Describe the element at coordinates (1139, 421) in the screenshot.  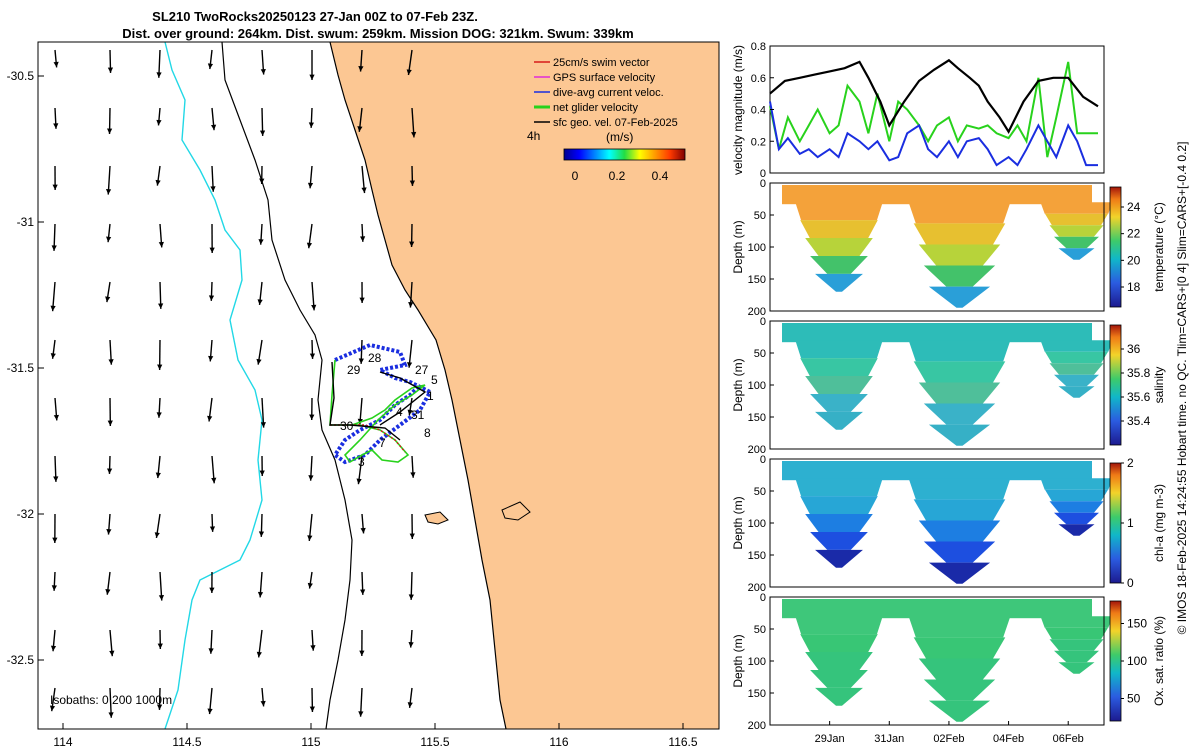
I see `cbar-tick-label: 35.4` at that location.